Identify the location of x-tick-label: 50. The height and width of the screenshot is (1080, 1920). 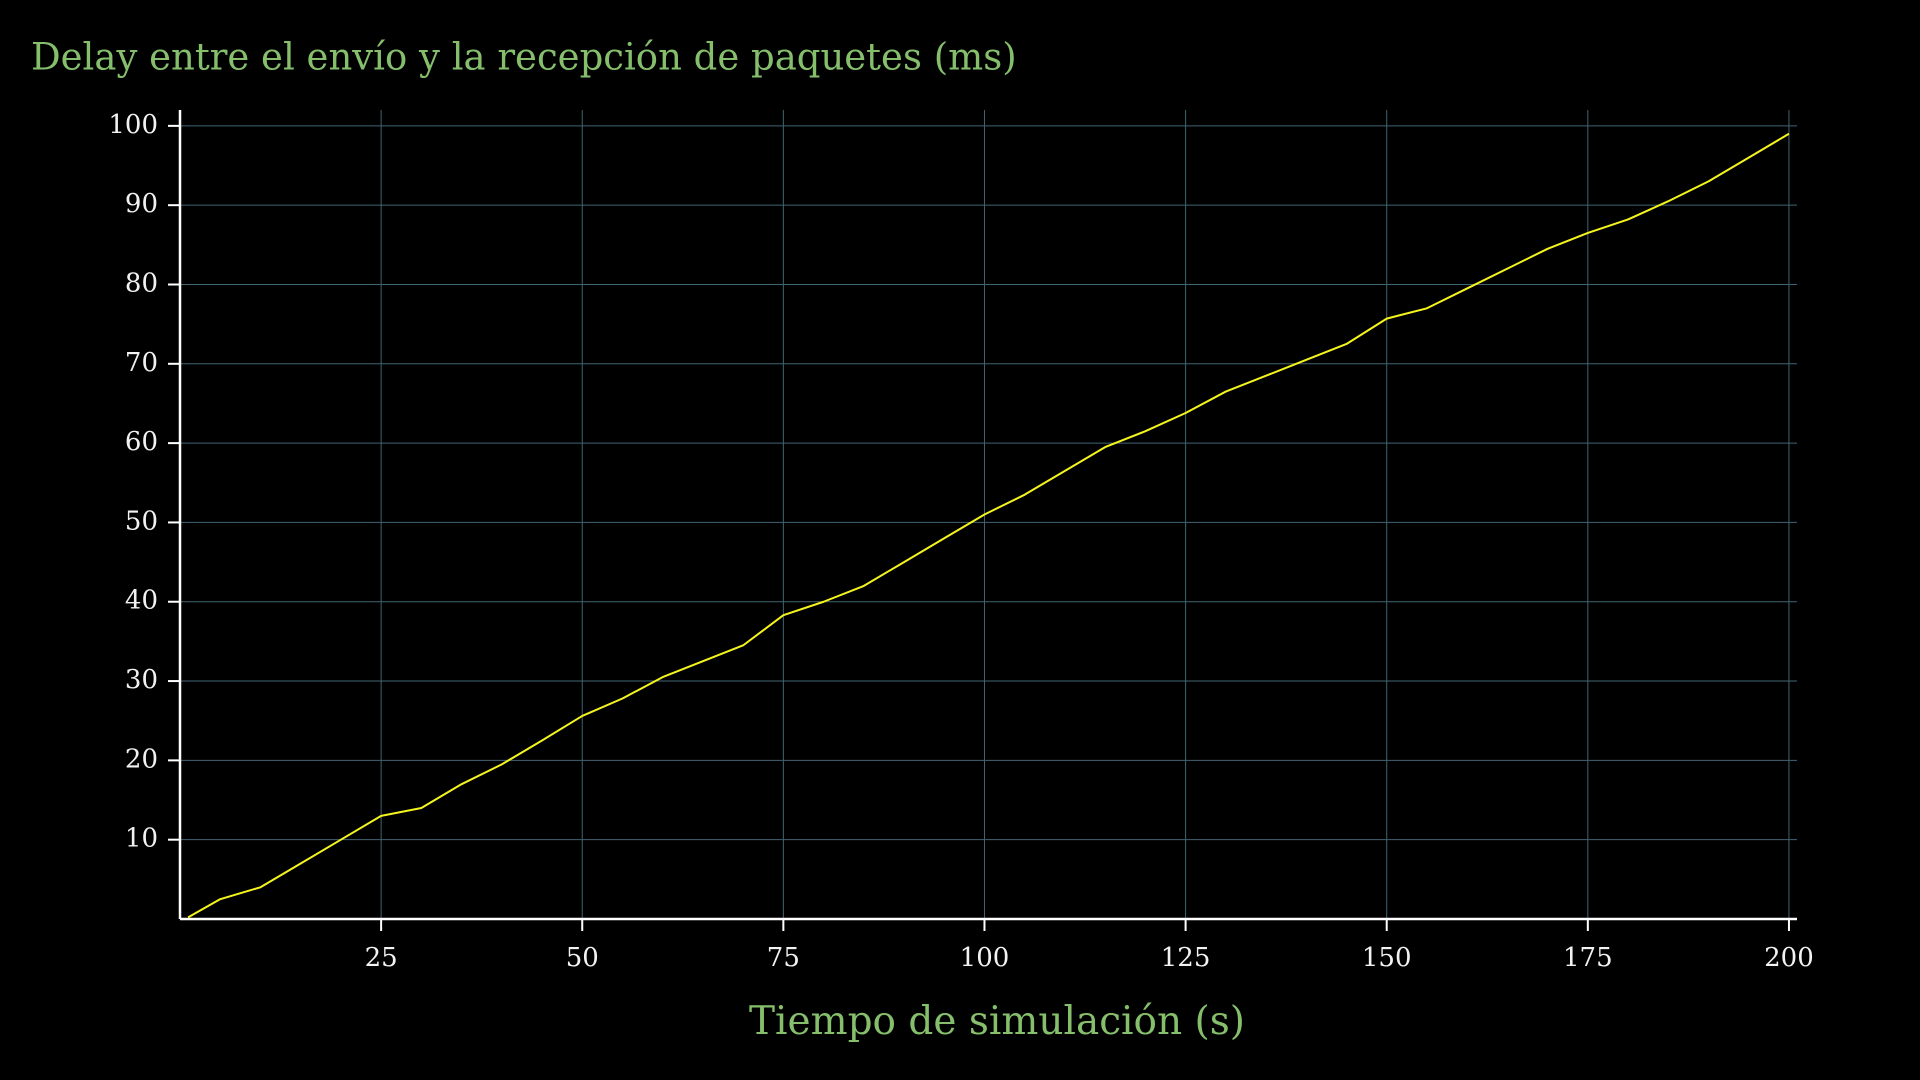
(582, 958).